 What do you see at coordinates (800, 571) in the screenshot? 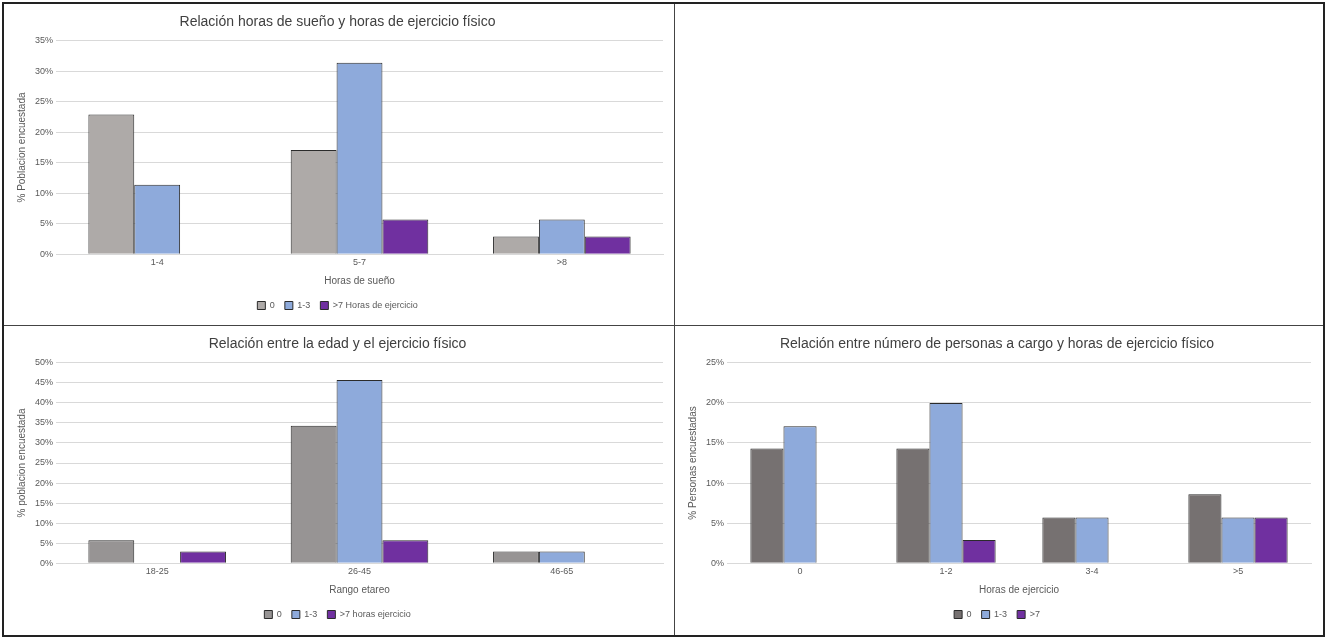
I see `x-tick-label: 0` at bounding box center [800, 571].